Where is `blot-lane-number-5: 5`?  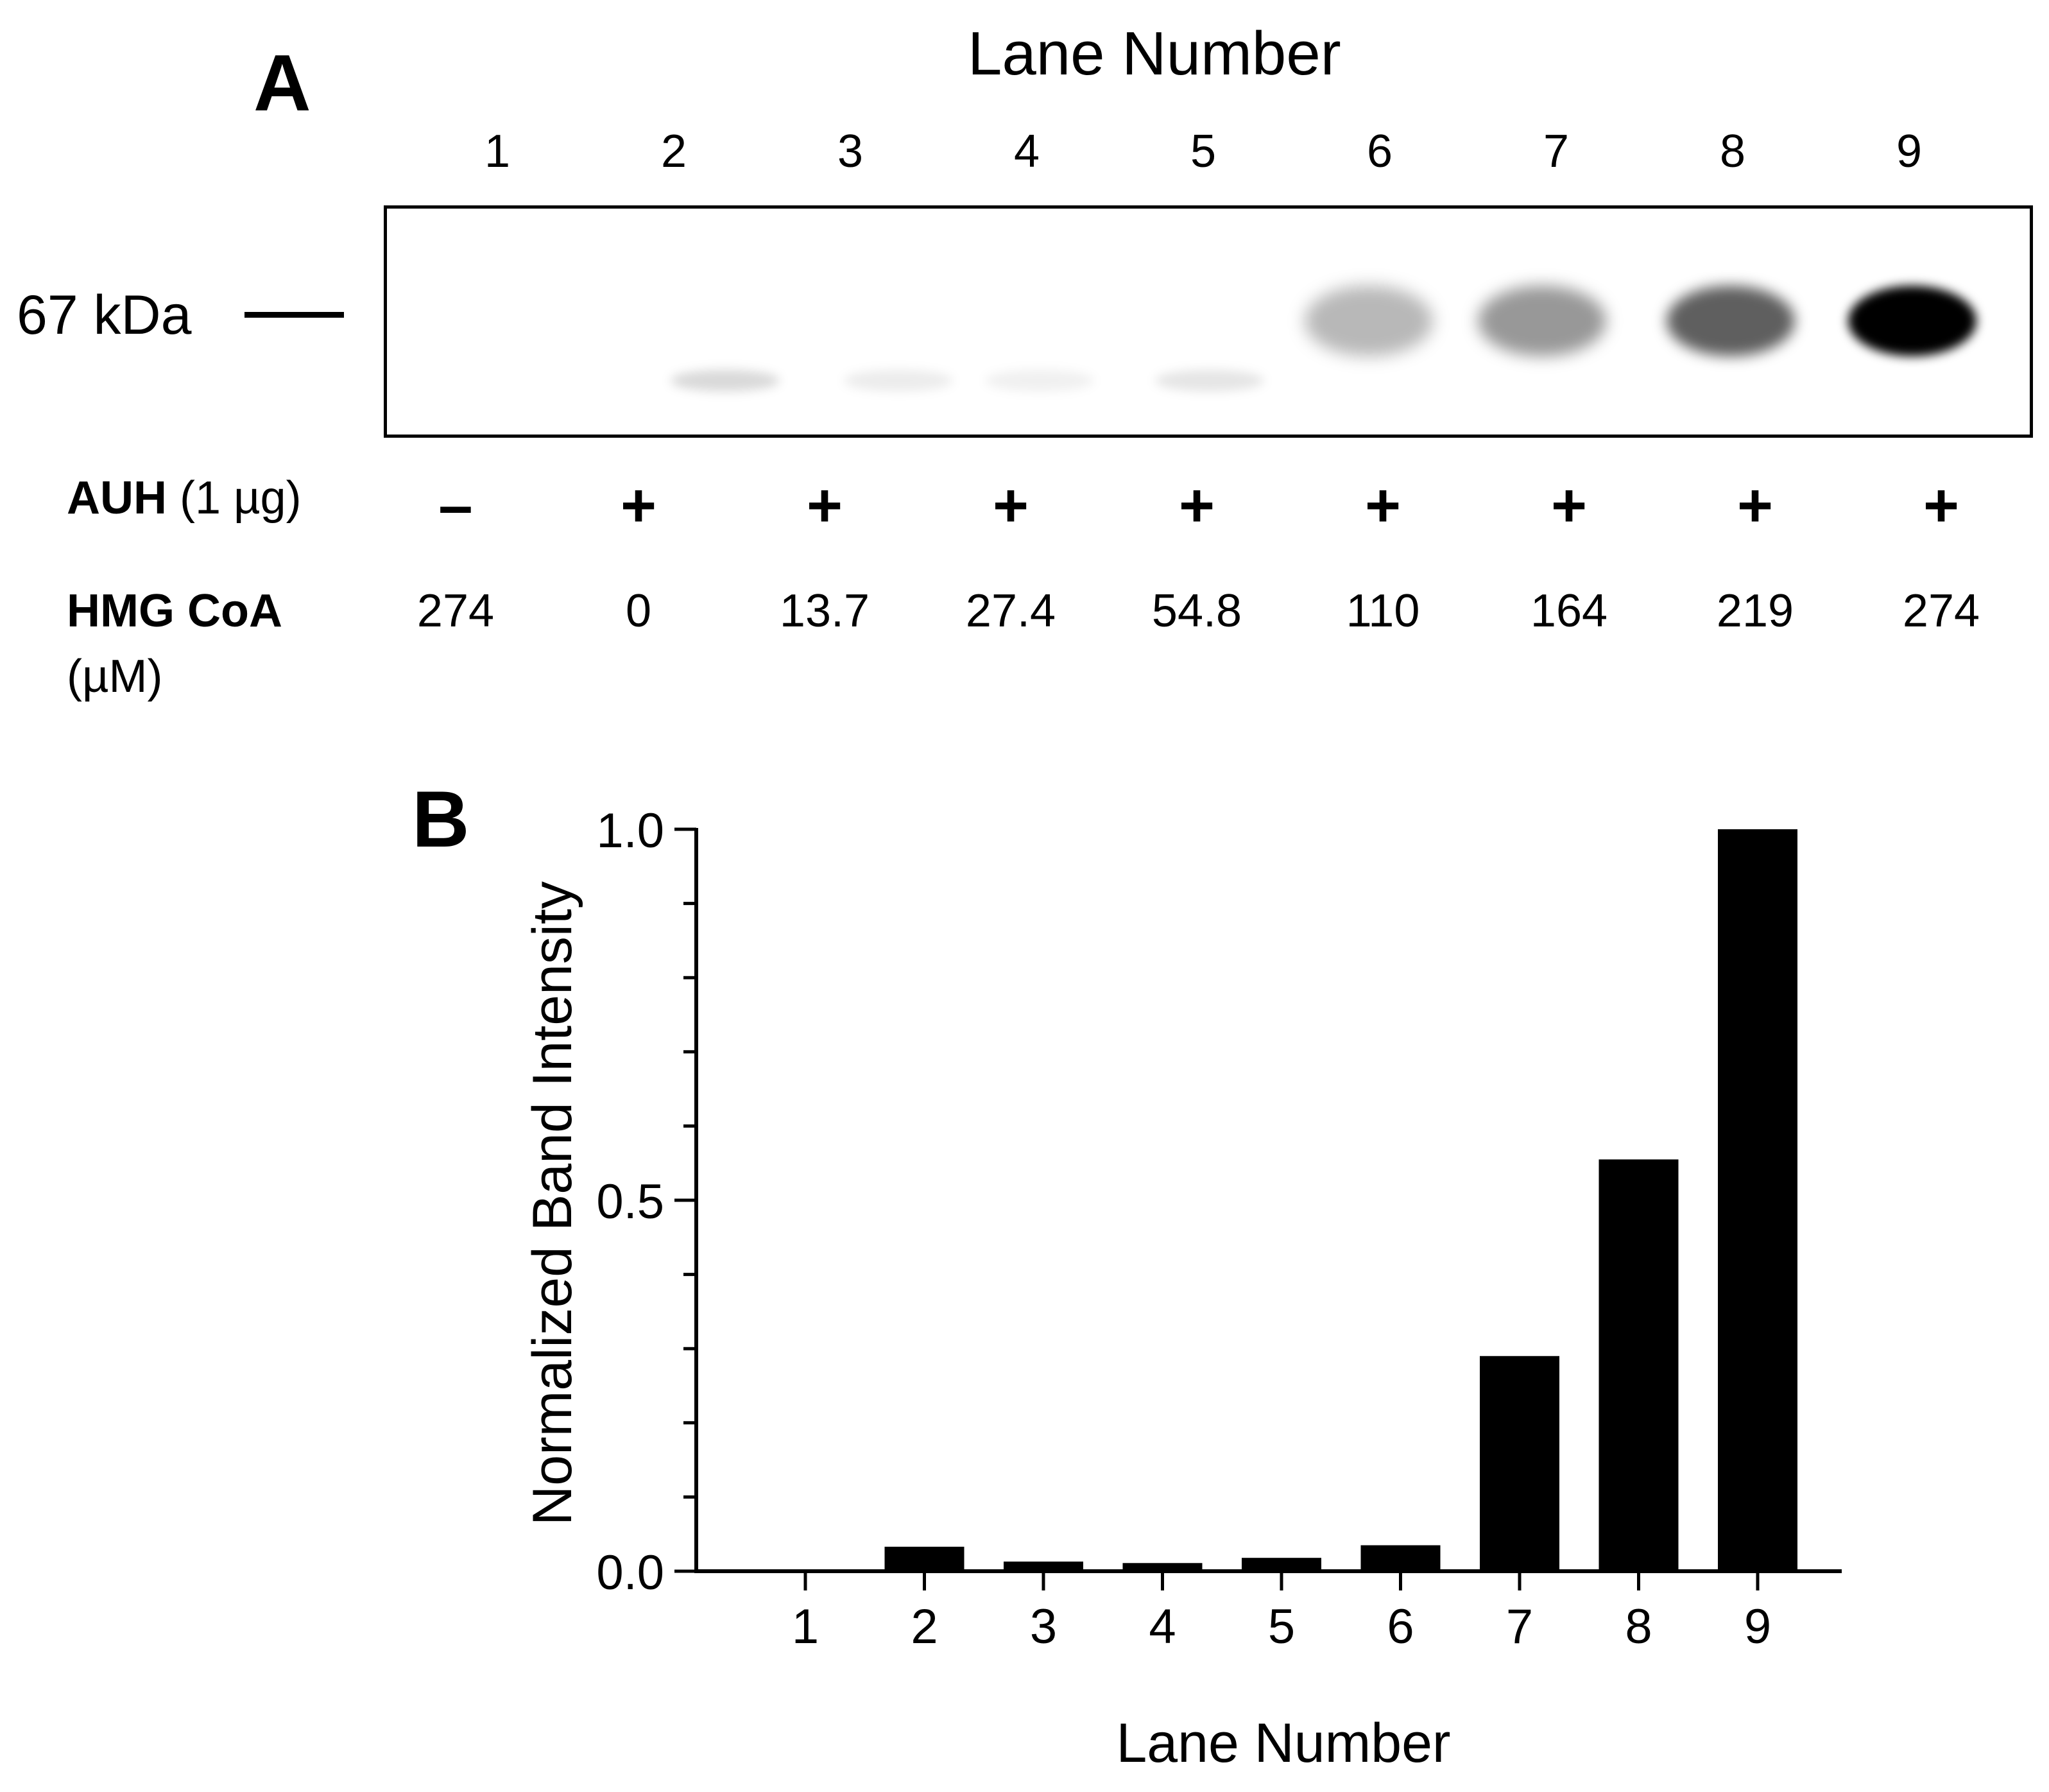 blot-lane-number-5: 5 is located at coordinates (1203, 151).